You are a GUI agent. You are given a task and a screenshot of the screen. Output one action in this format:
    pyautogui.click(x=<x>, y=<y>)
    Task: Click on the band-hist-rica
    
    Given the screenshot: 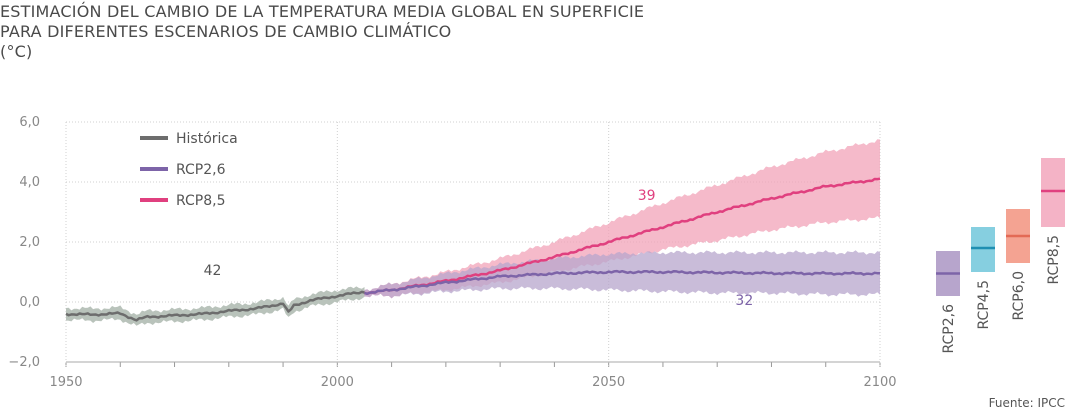 What is the action you would take?
    pyautogui.click(x=215, y=306)
    